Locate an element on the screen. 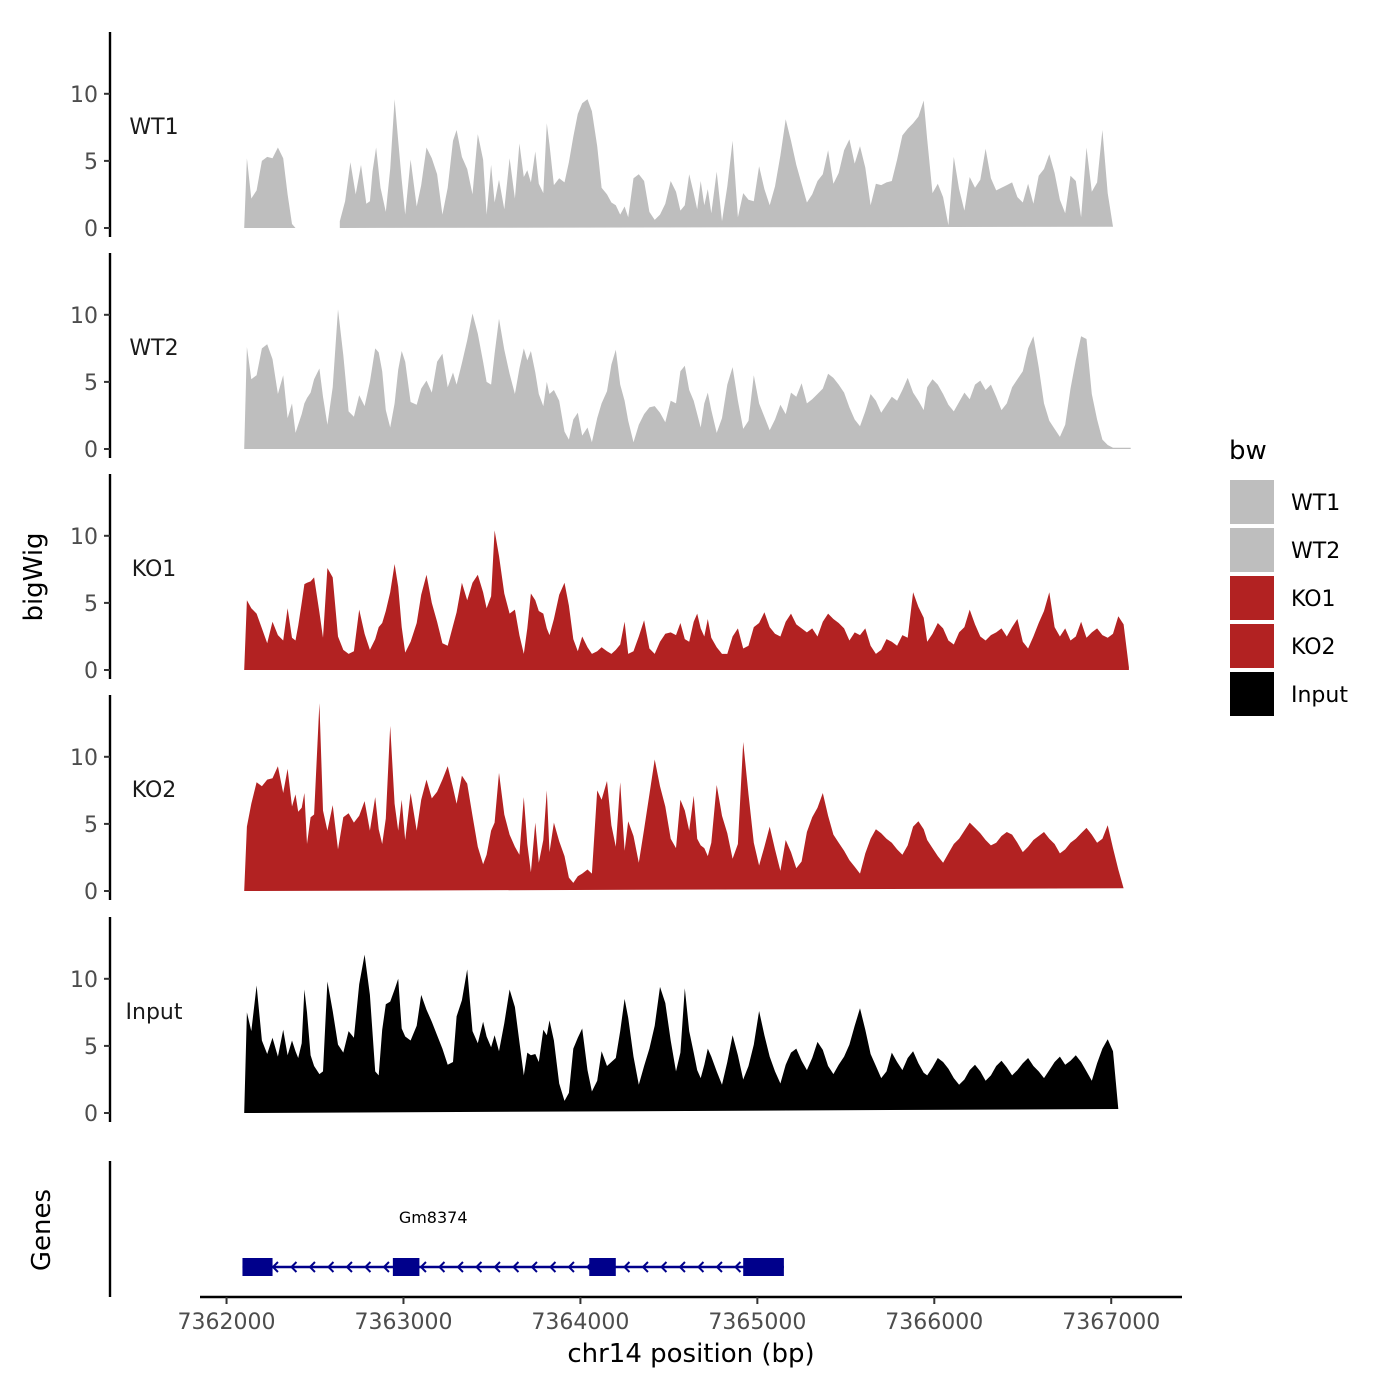 The height and width of the screenshot is (1400, 1400). gene-gm8374: Gm8374 is located at coordinates (513, 1242).